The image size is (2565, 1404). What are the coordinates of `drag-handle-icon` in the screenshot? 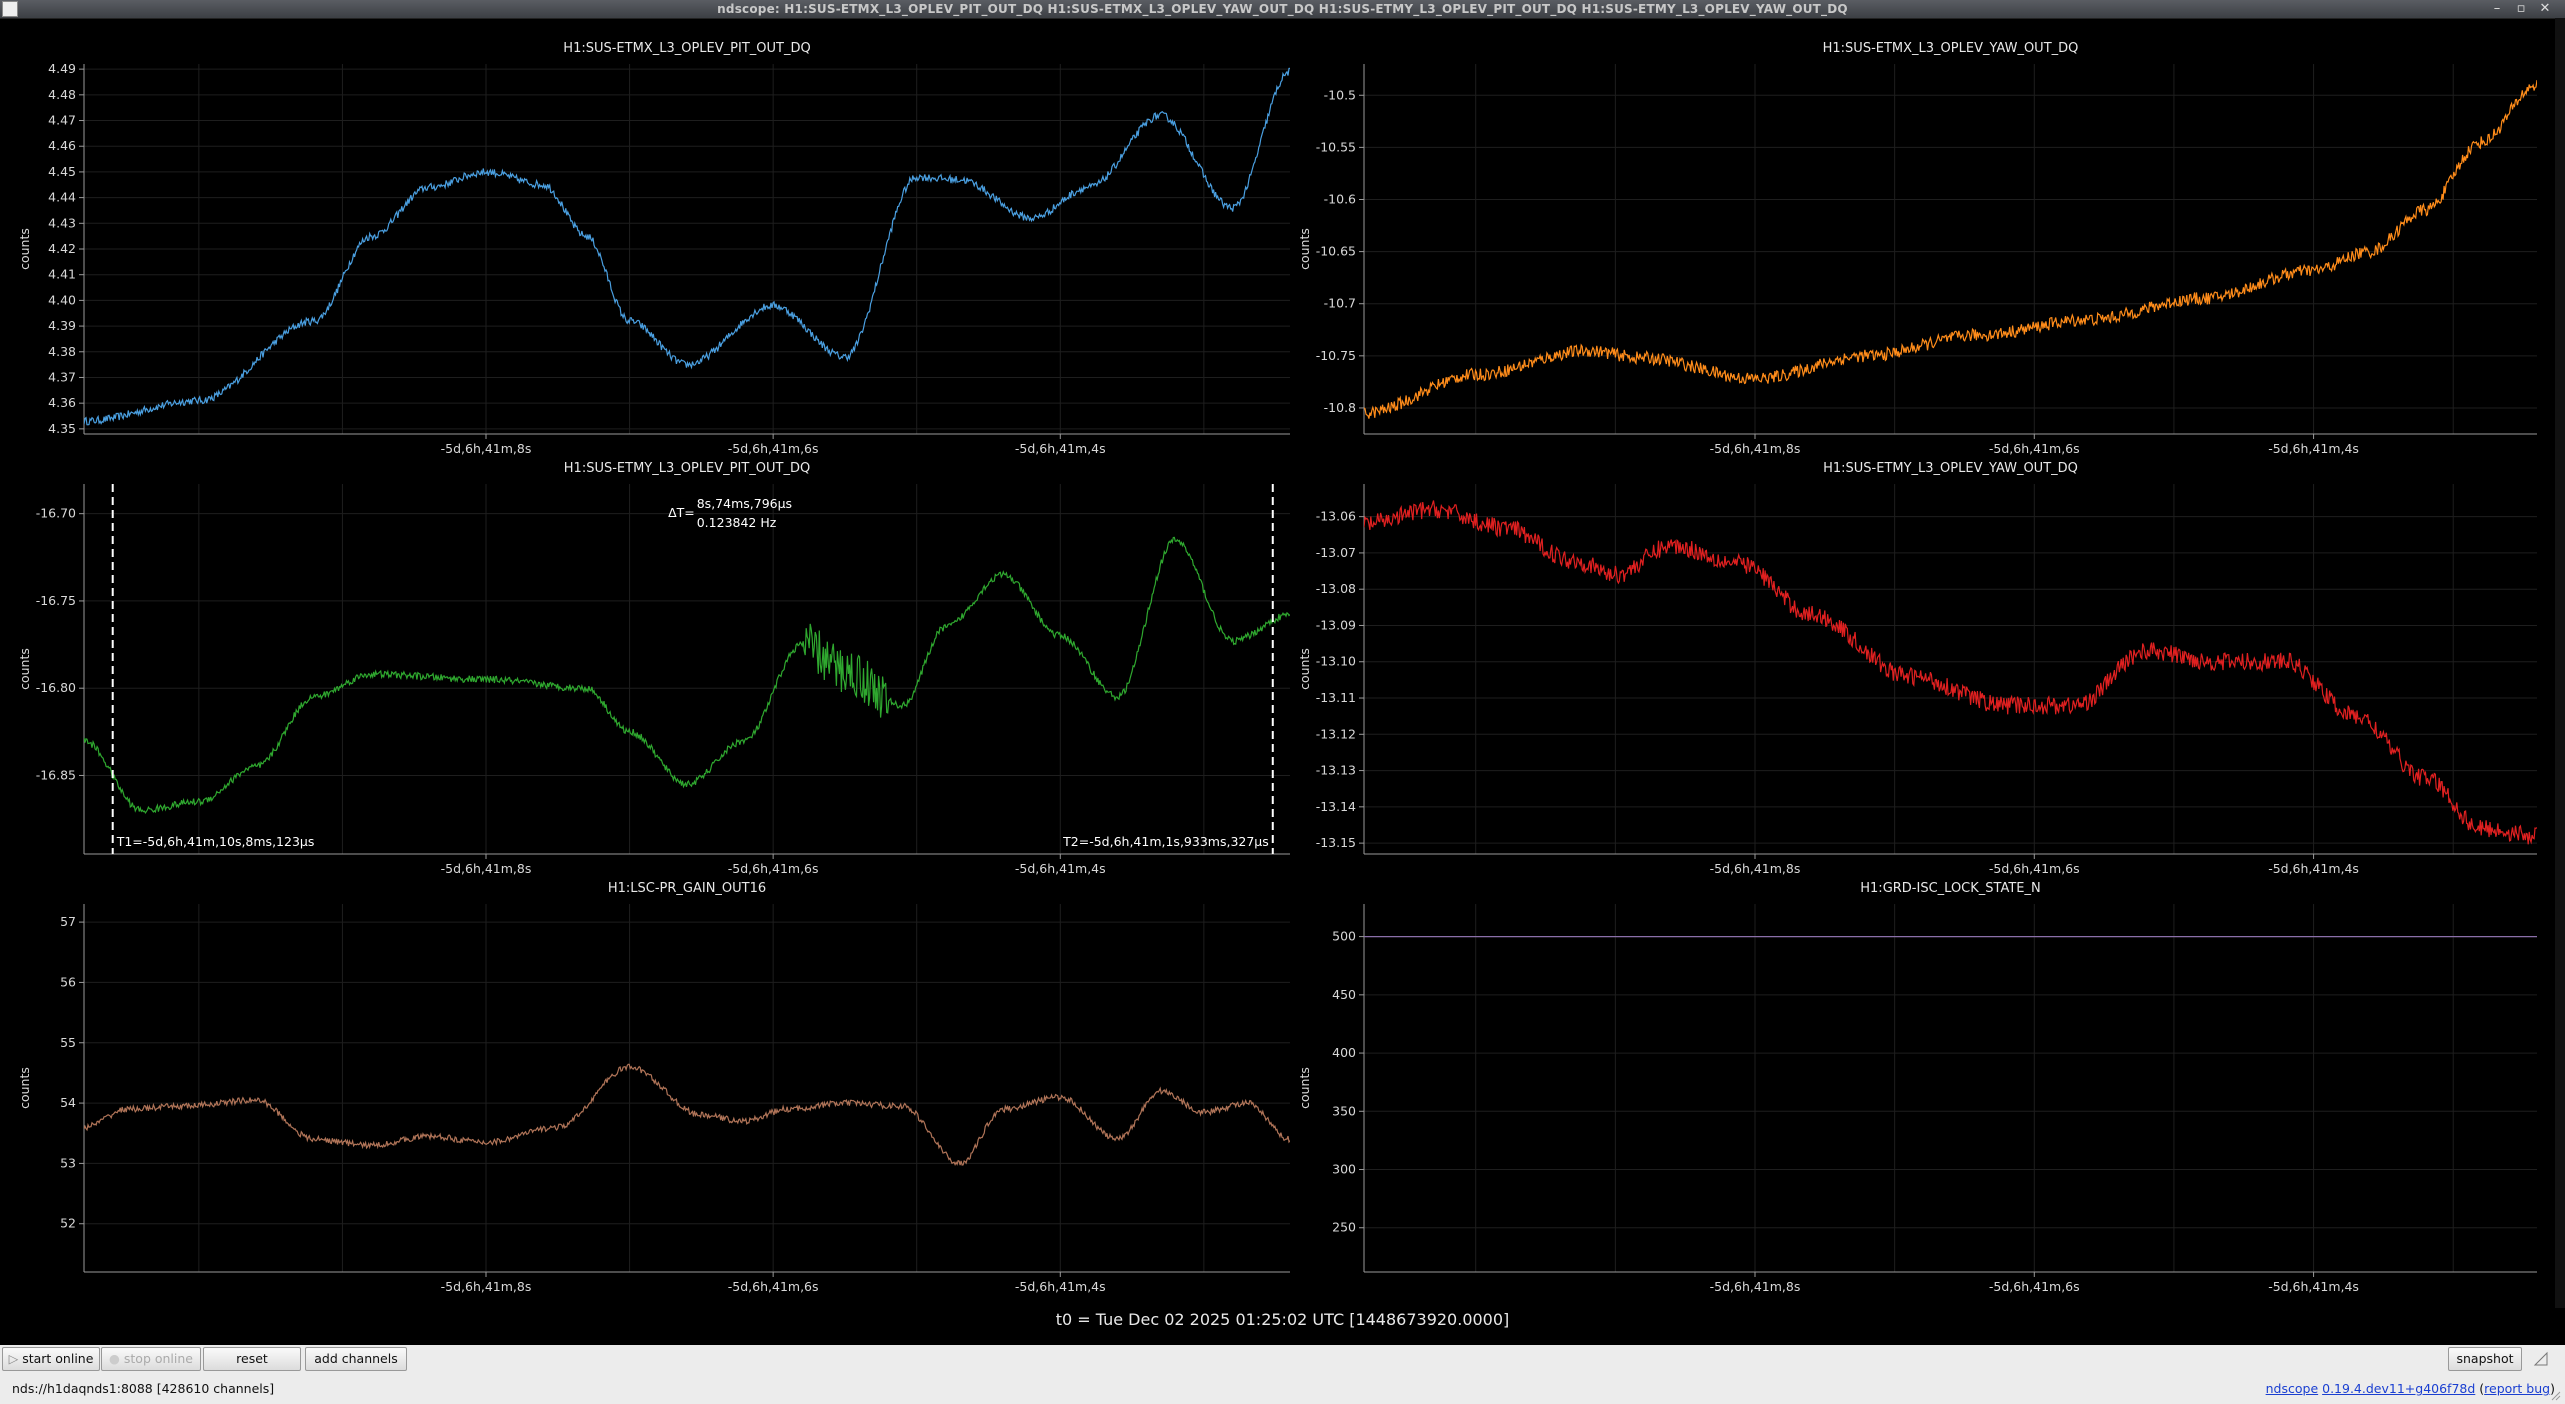 It's located at (2541, 1359).